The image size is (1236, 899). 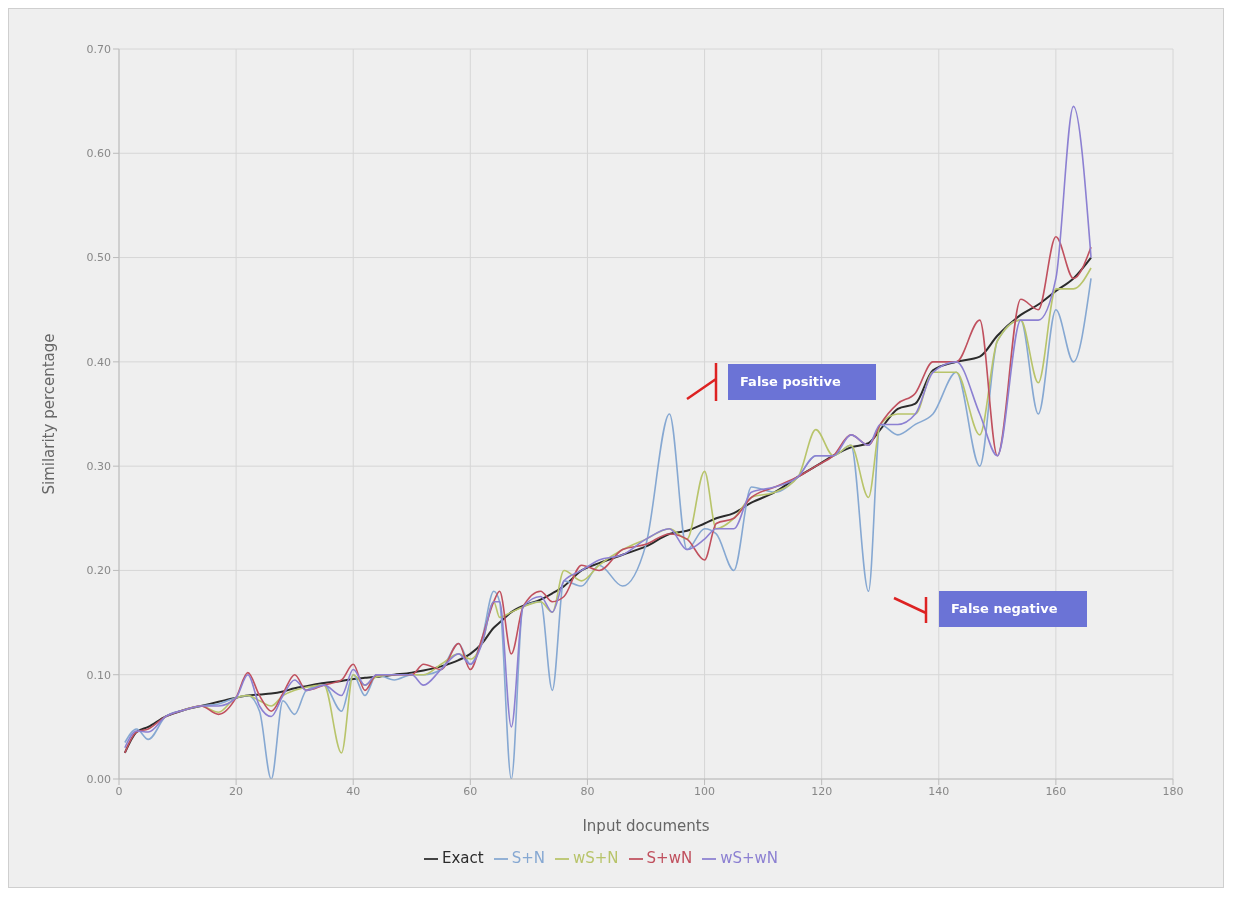 I want to click on x-tick-label: 120, so click(x=822, y=791).